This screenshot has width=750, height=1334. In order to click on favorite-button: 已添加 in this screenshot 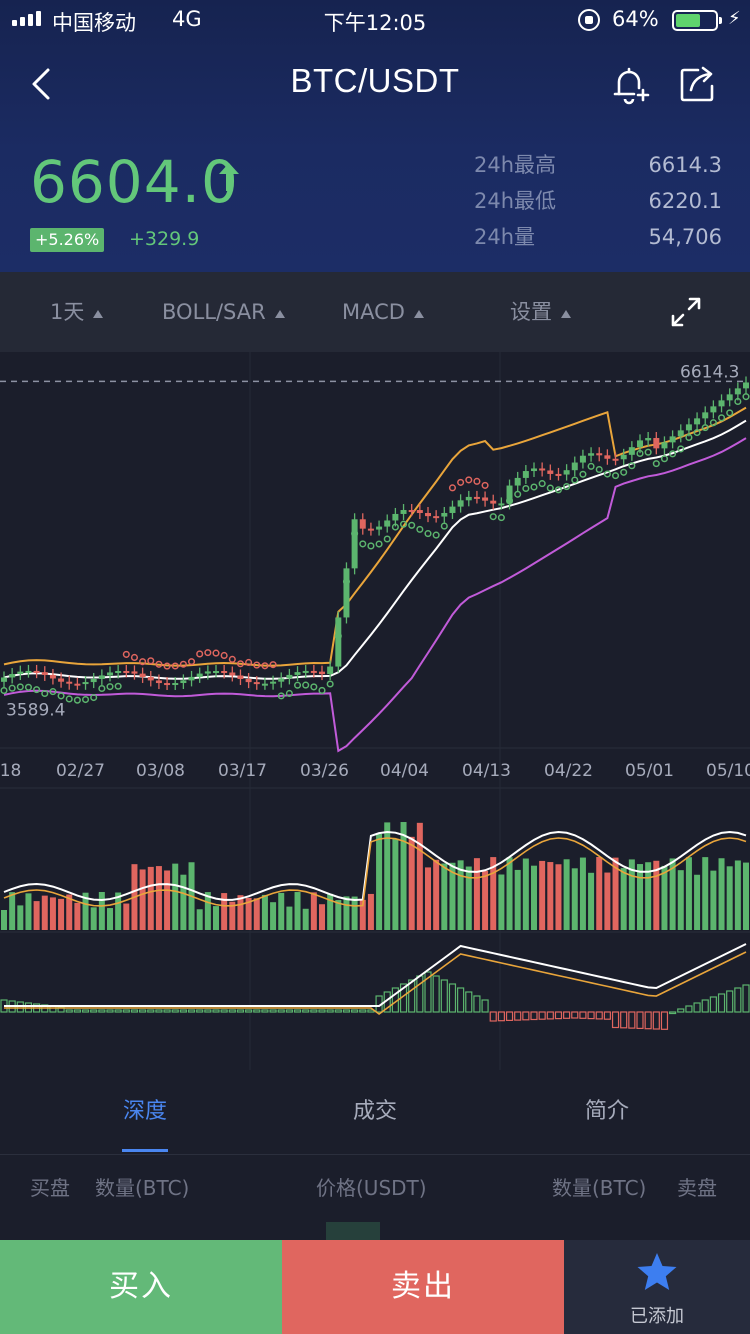, I will do `click(657, 1287)`.